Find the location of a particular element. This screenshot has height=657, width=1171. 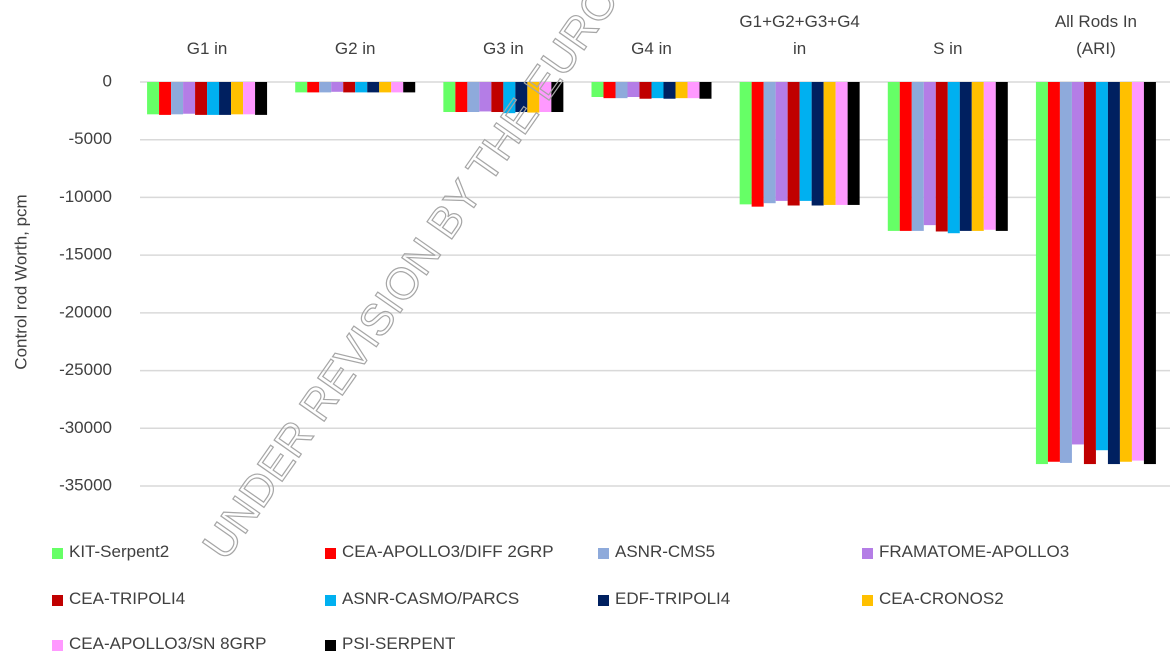

legend-label: CEA-CRONOS2 is located at coordinates (941, 598).